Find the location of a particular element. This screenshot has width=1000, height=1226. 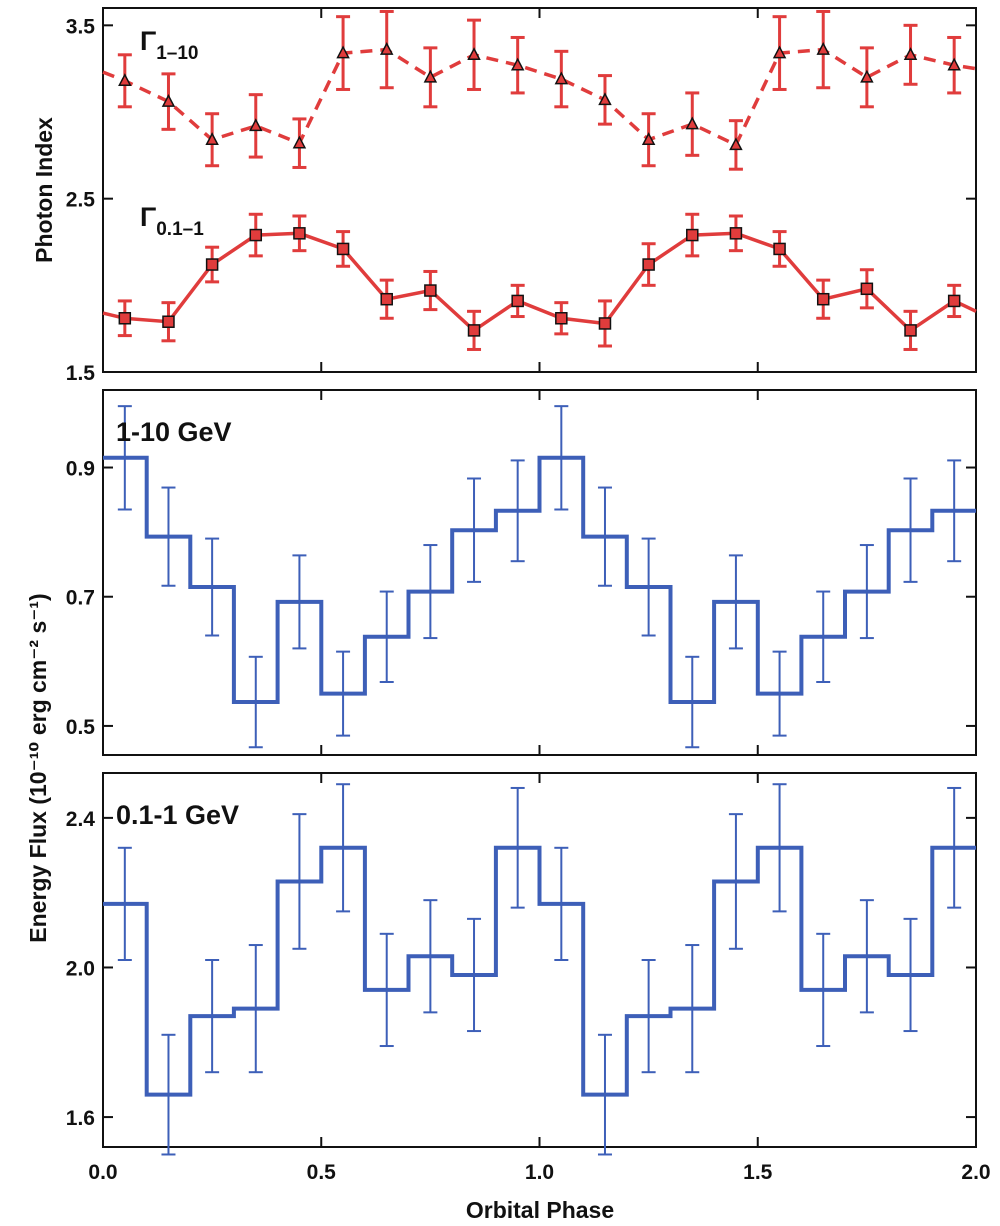

gamma-low-series-line is located at coordinates (539, 282).